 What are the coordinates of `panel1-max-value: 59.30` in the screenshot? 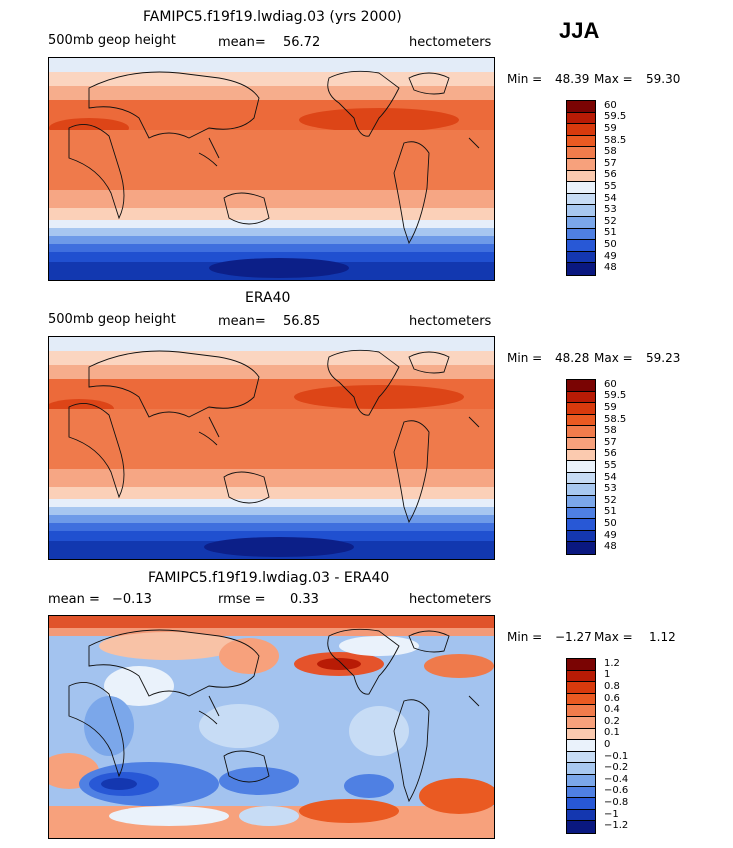 It's located at (663, 79).